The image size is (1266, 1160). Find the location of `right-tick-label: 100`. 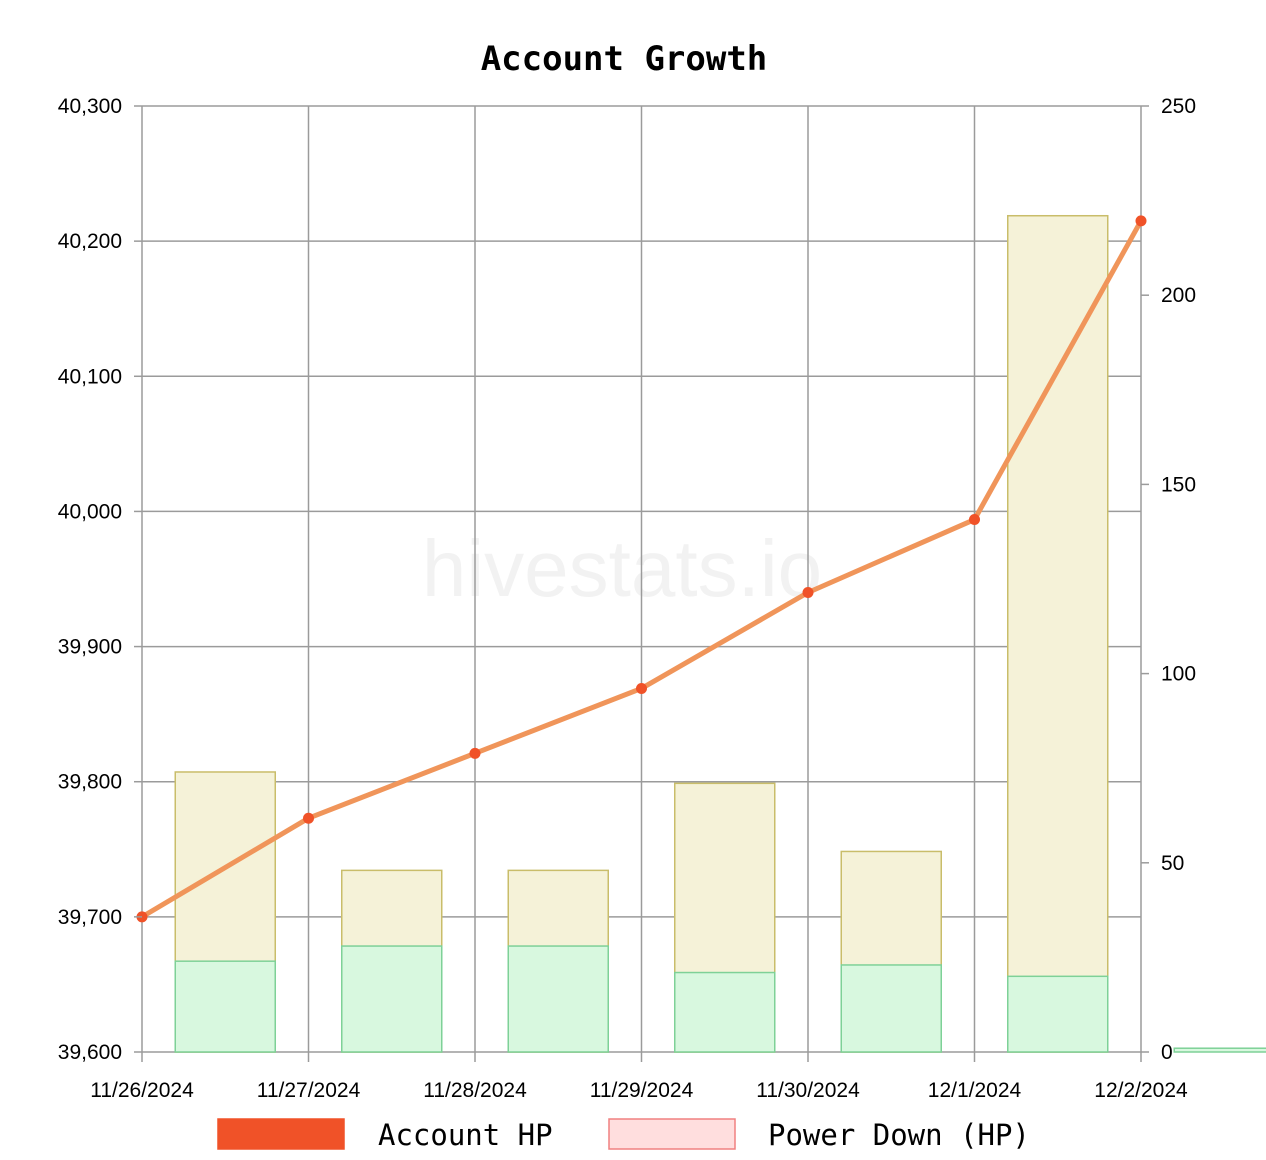

right-tick-label: 100 is located at coordinates (1178, 674).